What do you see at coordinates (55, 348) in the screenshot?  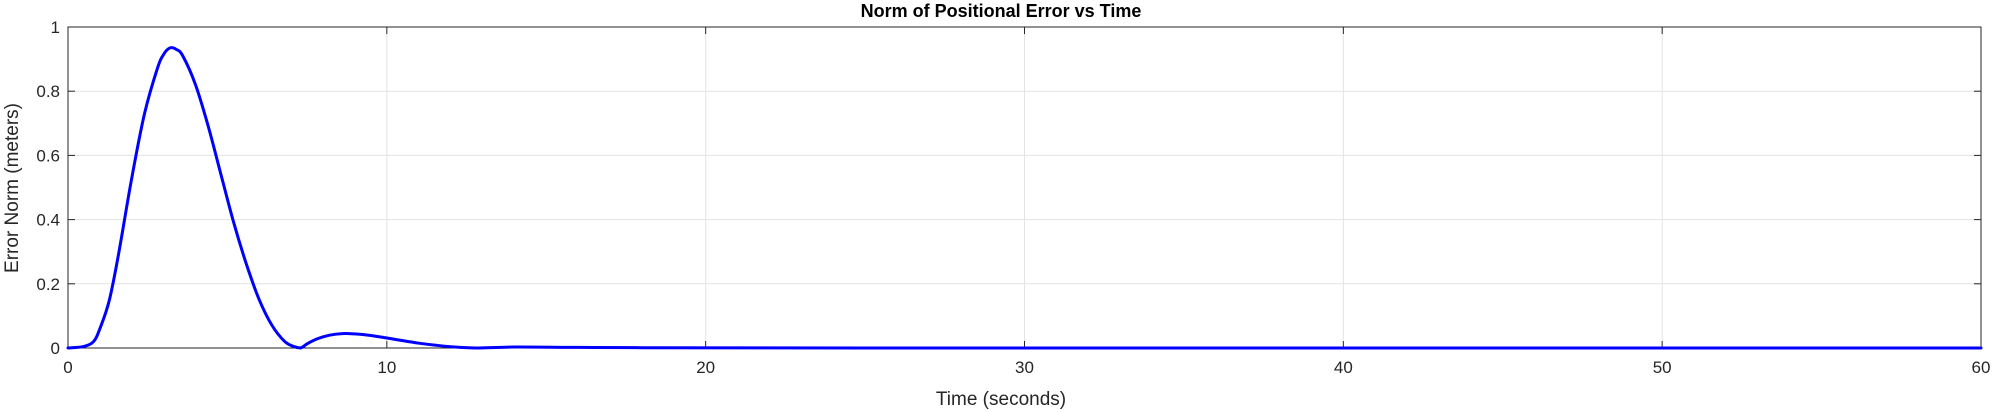 I see `y-tick-label: 0` at bounding box center [55, 348].